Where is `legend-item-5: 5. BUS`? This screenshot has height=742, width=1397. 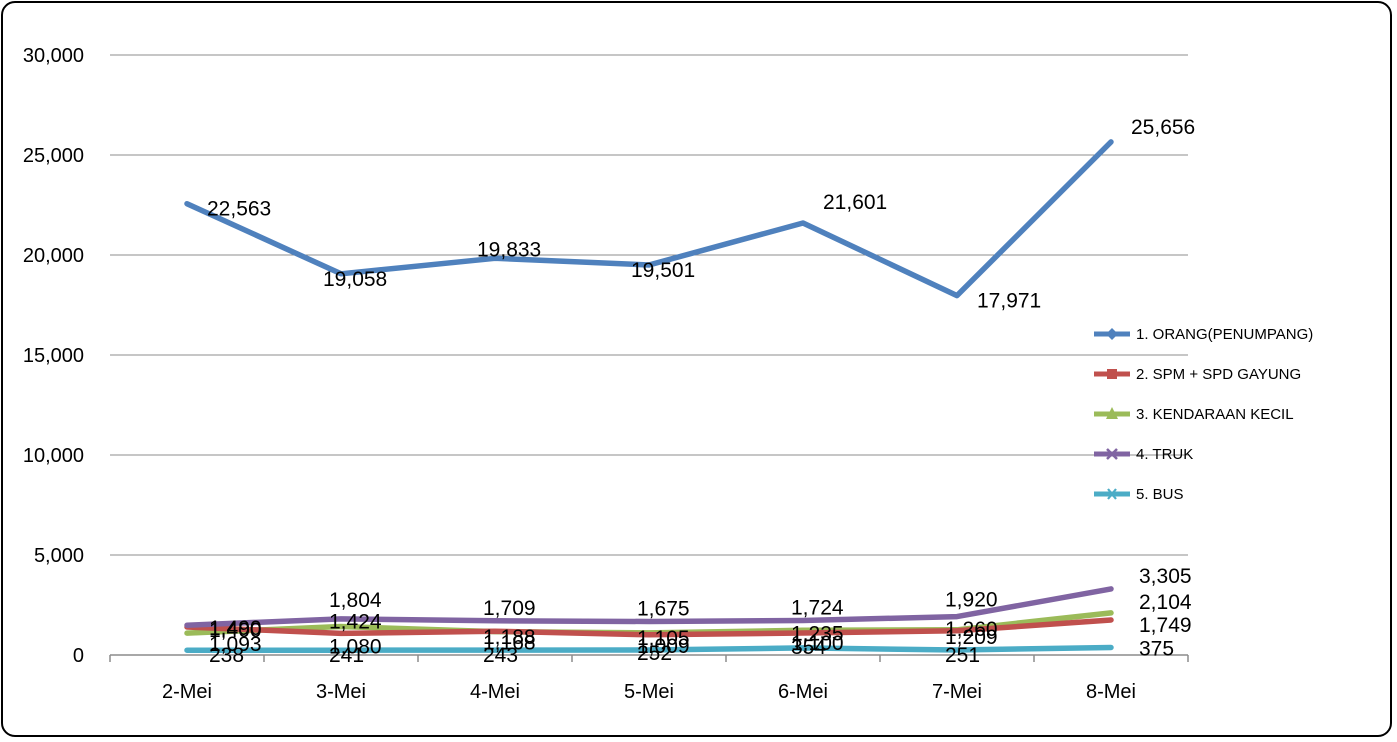
legend-item-5: 5. BUS is located at coordinates (1139, 494).